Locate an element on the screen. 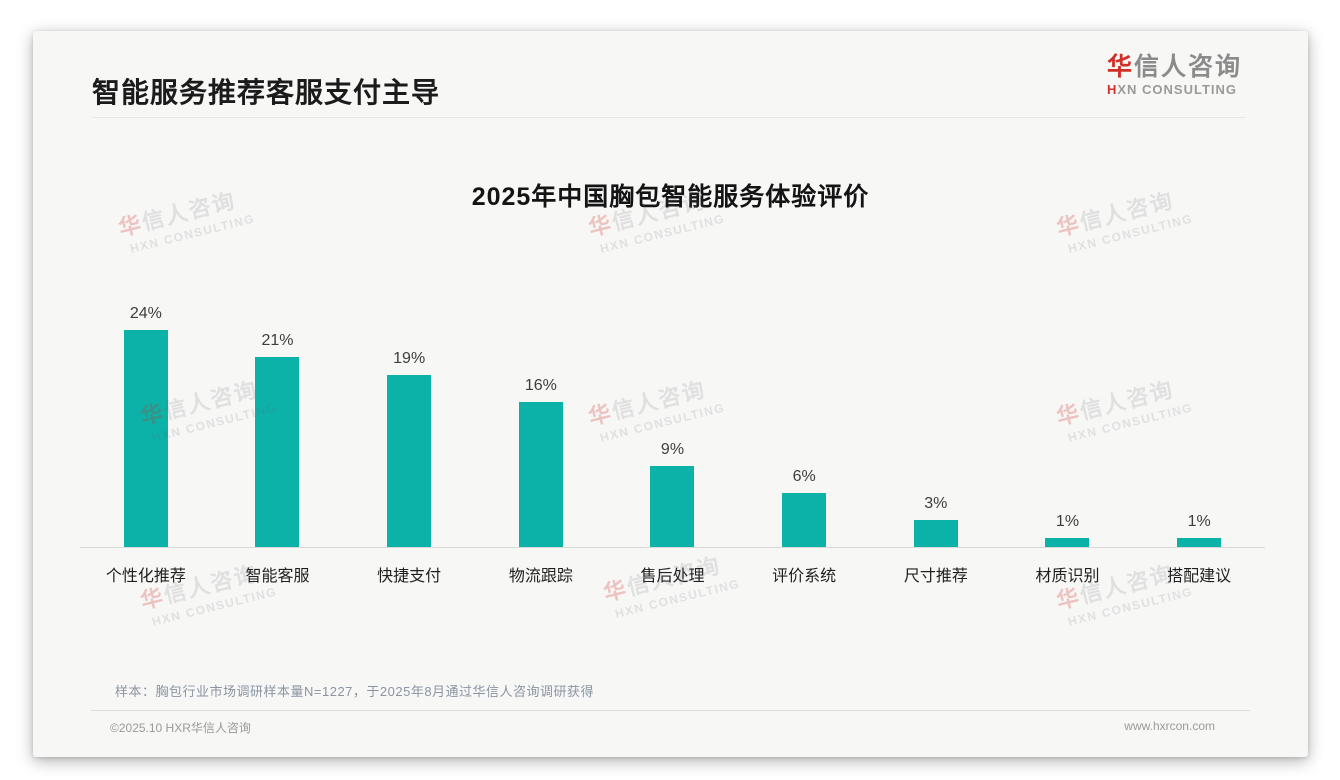 This screenshot has width=1340, height=780. footer-copyright: ©2025.10 HXR华信人咨询 is located at coordinates (180, 728).